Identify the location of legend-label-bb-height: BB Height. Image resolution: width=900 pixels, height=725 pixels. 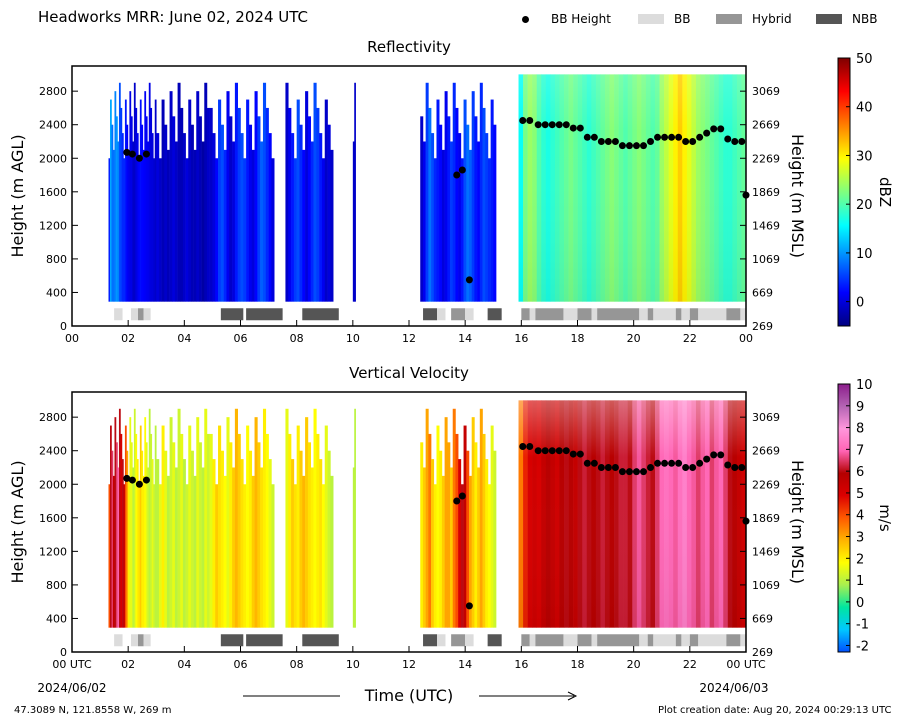
(581, 19).